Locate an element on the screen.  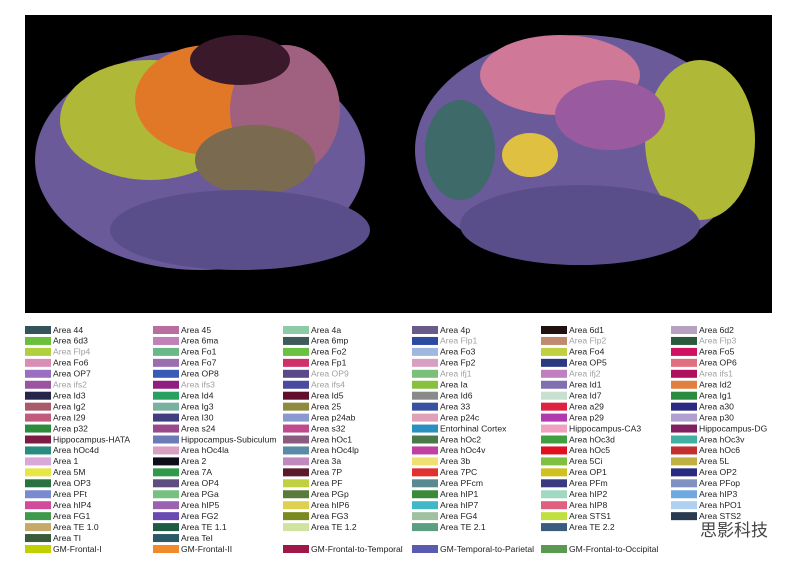
legend-label: Area 7A is located at coordinates (196, 472).